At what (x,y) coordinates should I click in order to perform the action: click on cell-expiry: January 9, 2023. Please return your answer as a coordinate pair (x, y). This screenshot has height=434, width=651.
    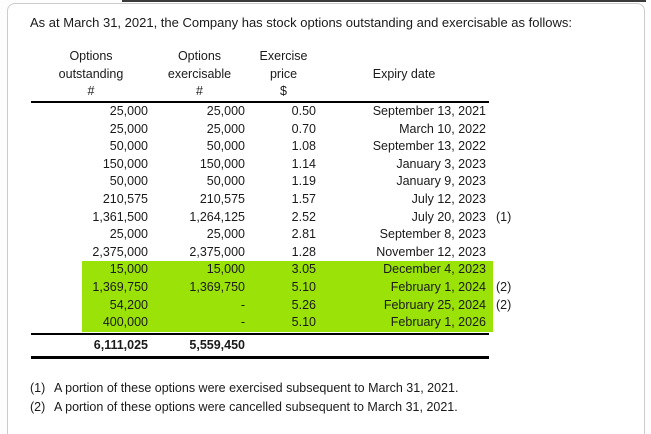
    Looking at the image, I should click on (441, 181).